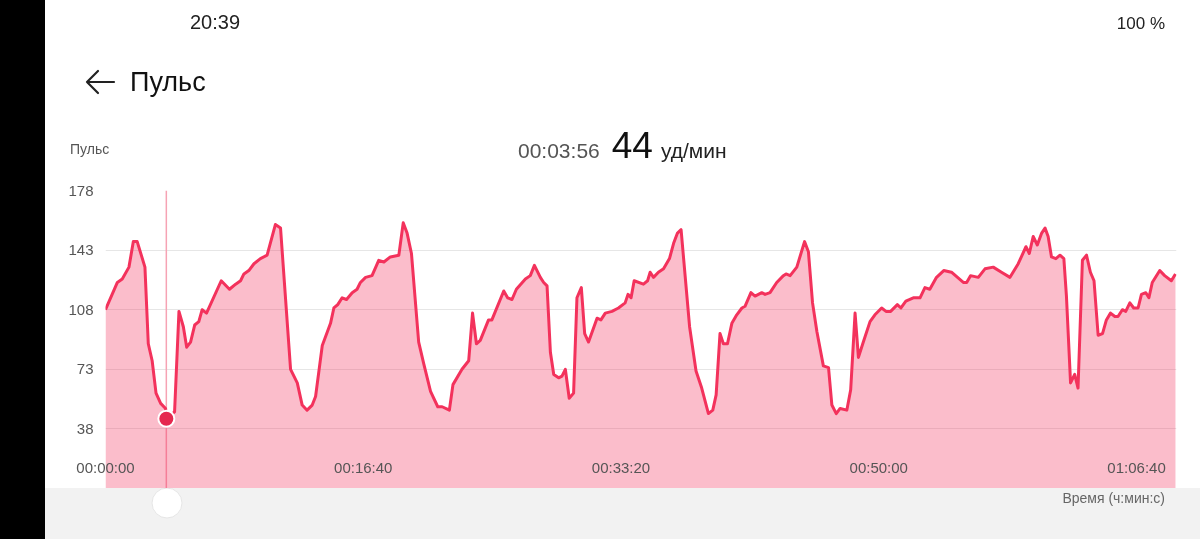 This screenshot has width=1200, height=539. Describe the element at coordinates (632, 146) in the screenshot. I see `text: 44` at that location.